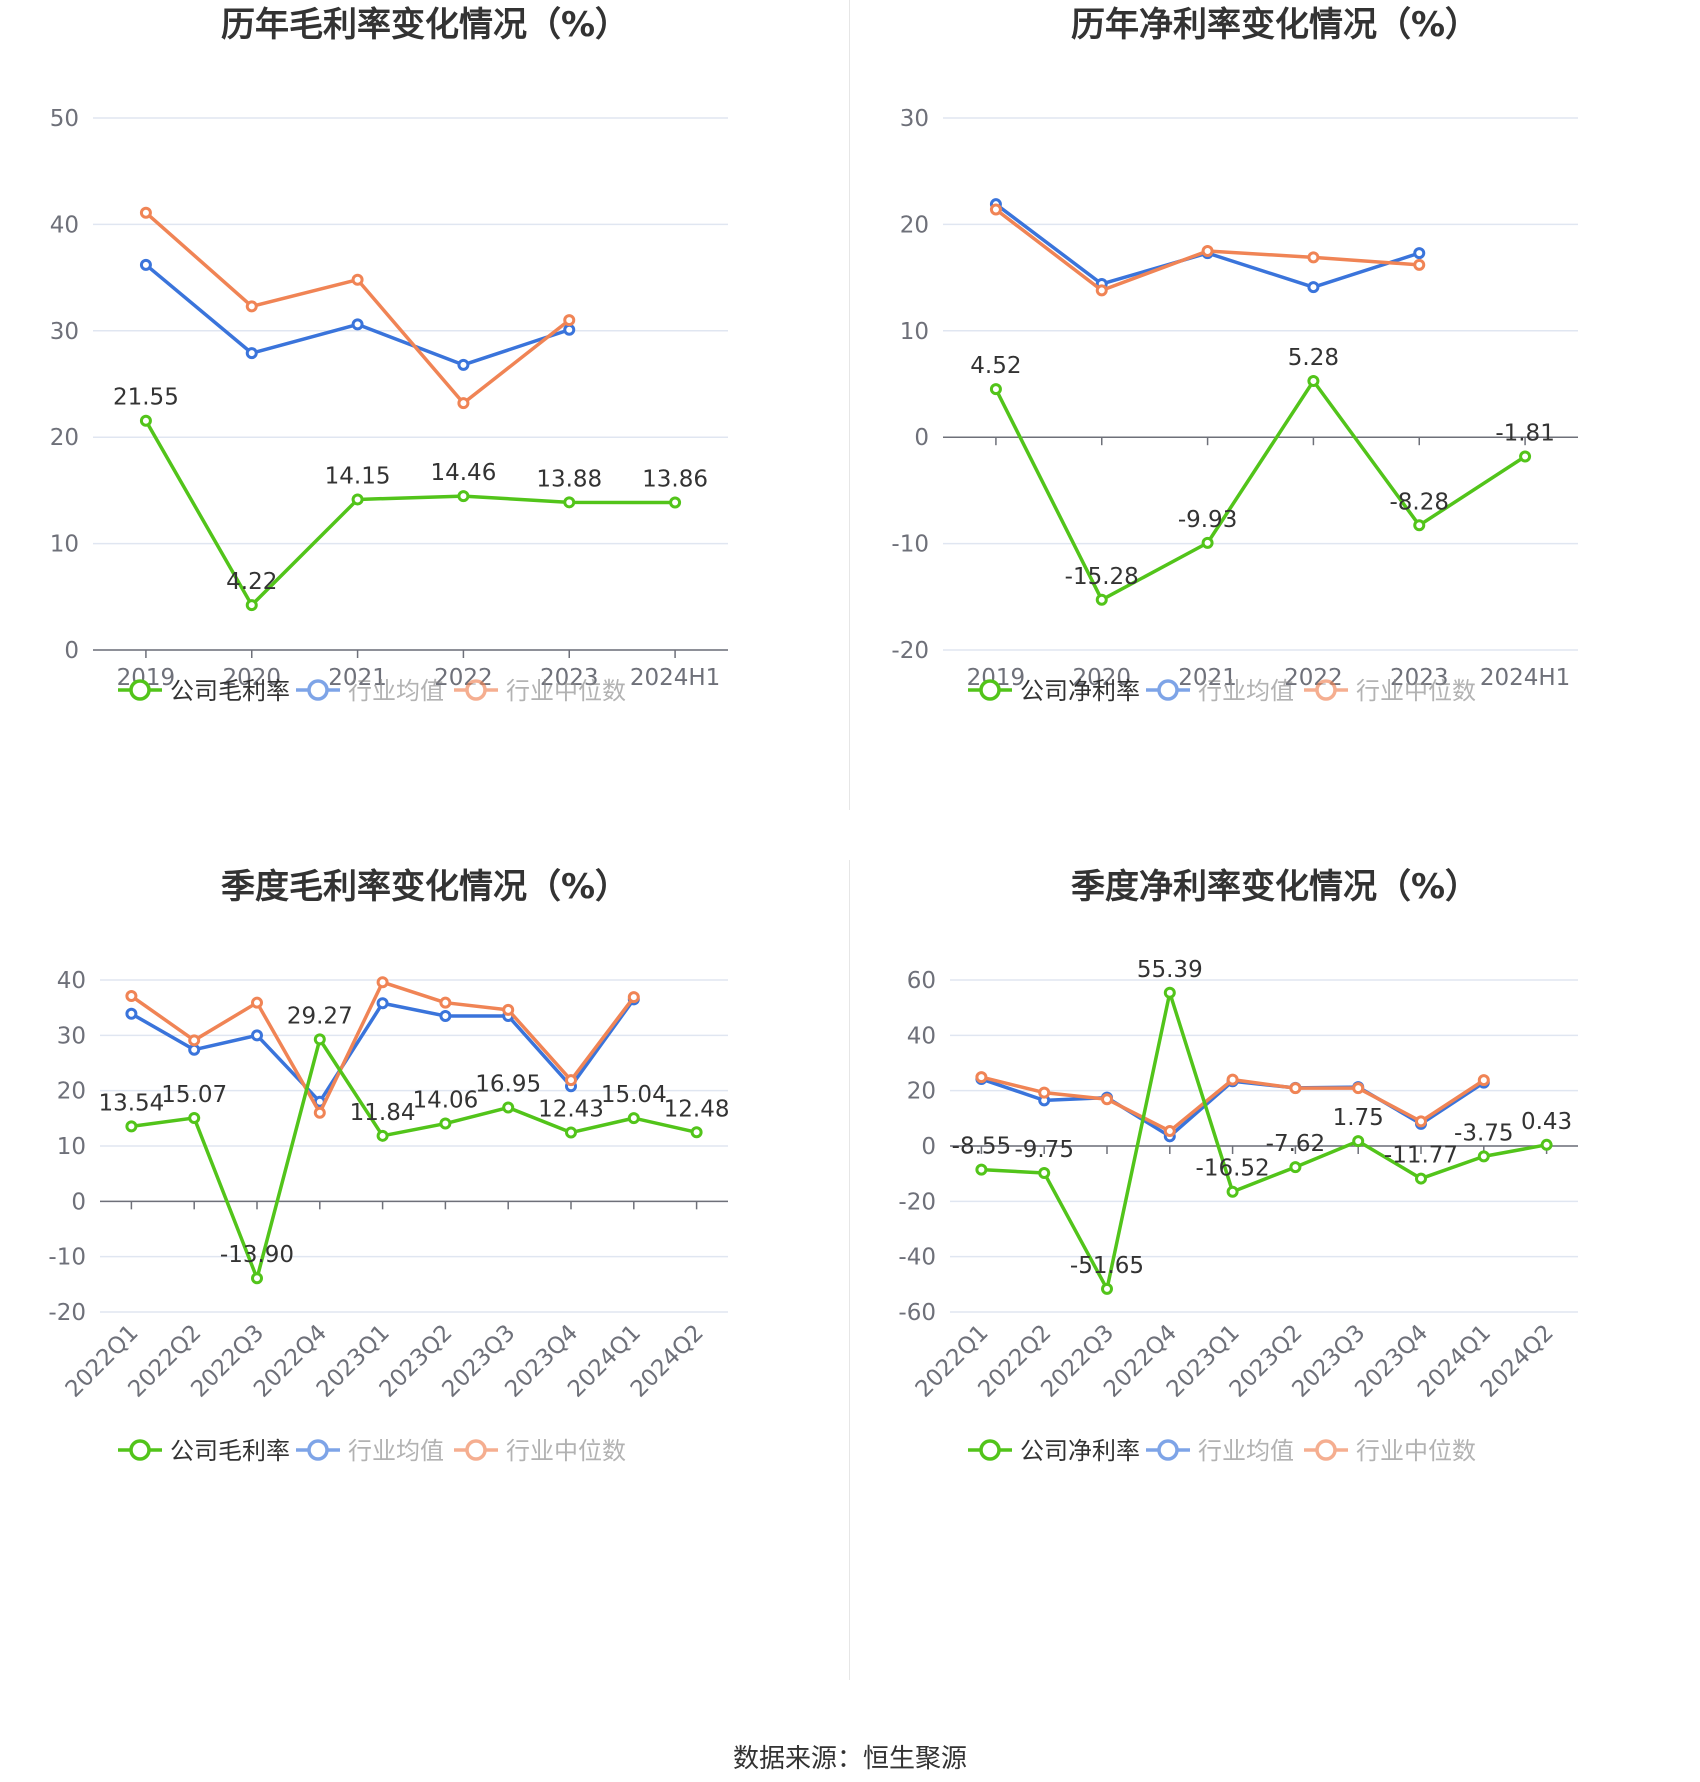 The image size is (1700, 1782). I want to click on y-tick-label: 0, so click(928, 1147).